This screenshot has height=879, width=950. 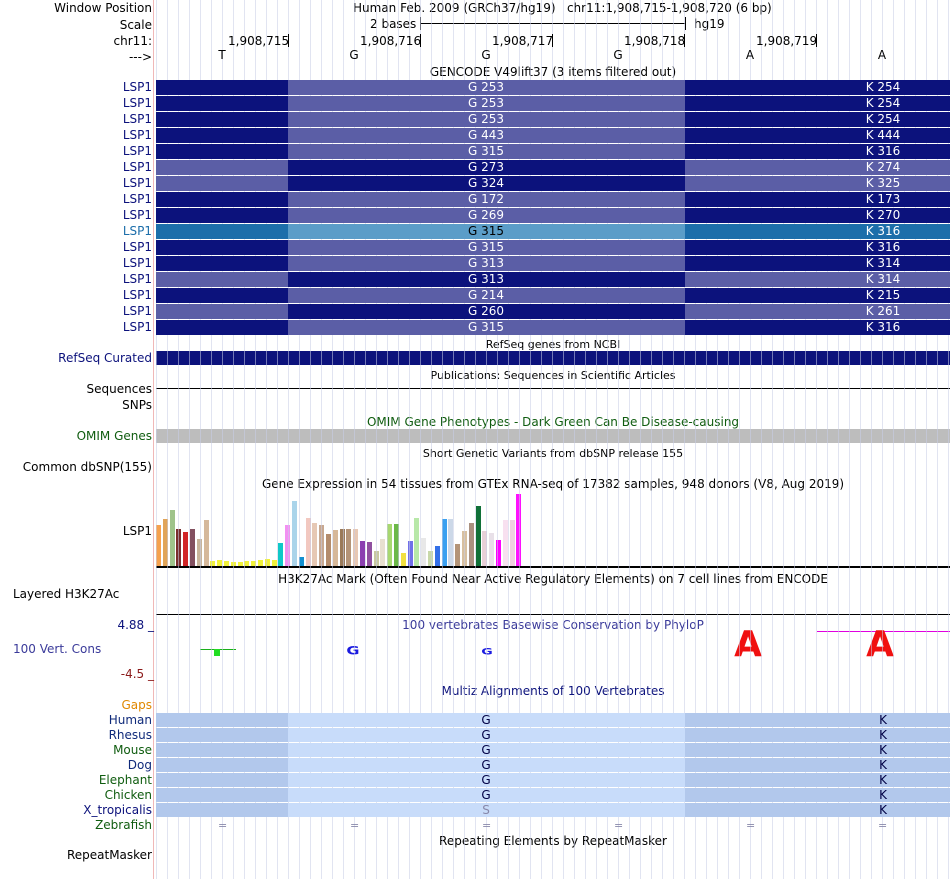 What do you see at coordinates (114, 436) in the screenshot?
I see `omim-label: OMIM Genes` at bounding box center [114, 436].